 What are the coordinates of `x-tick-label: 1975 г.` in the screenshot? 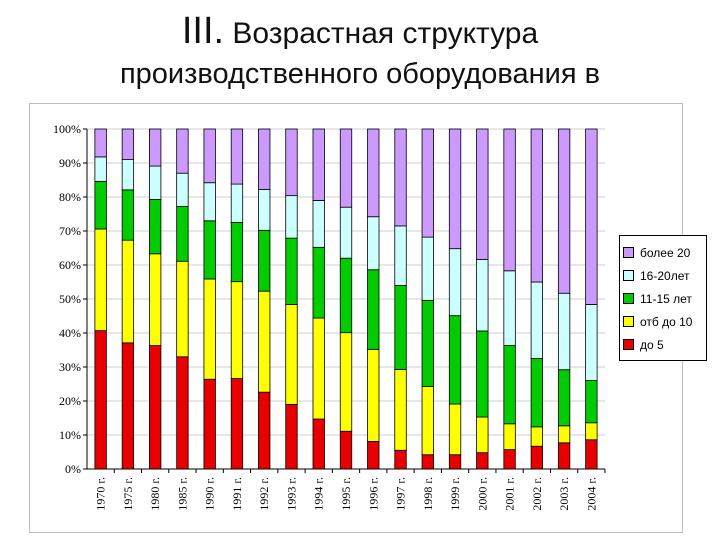 It's located at (128, 494).